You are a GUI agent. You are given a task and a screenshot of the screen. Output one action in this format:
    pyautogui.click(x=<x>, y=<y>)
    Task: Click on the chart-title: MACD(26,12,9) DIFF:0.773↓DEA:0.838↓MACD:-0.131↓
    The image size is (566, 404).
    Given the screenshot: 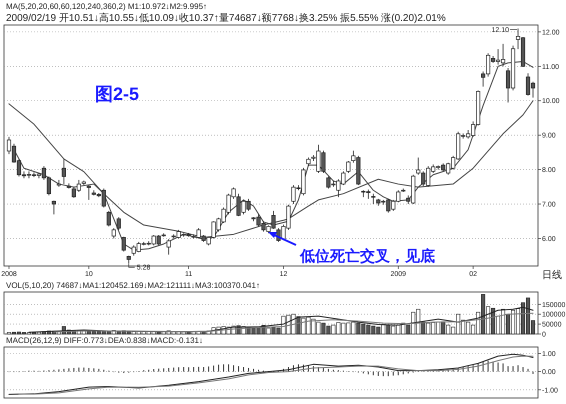 What is the action you would take?
    pyautogui.click(x=104, y=340)
    